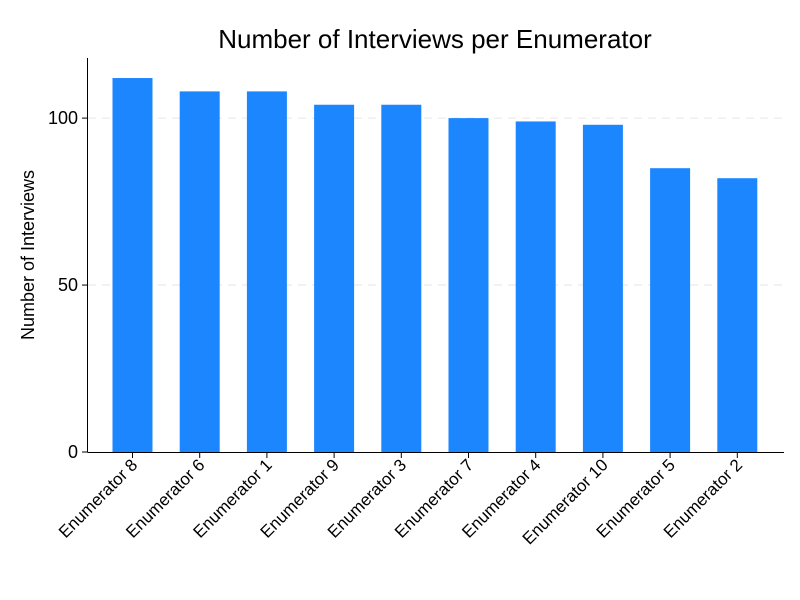 This screenshot has height=600, width=800. What do you see at coordinates (435, 39) in the screenshot?
I see `chart-title: Number of Interviews per Enumerator` at bounding box center [435, 39].